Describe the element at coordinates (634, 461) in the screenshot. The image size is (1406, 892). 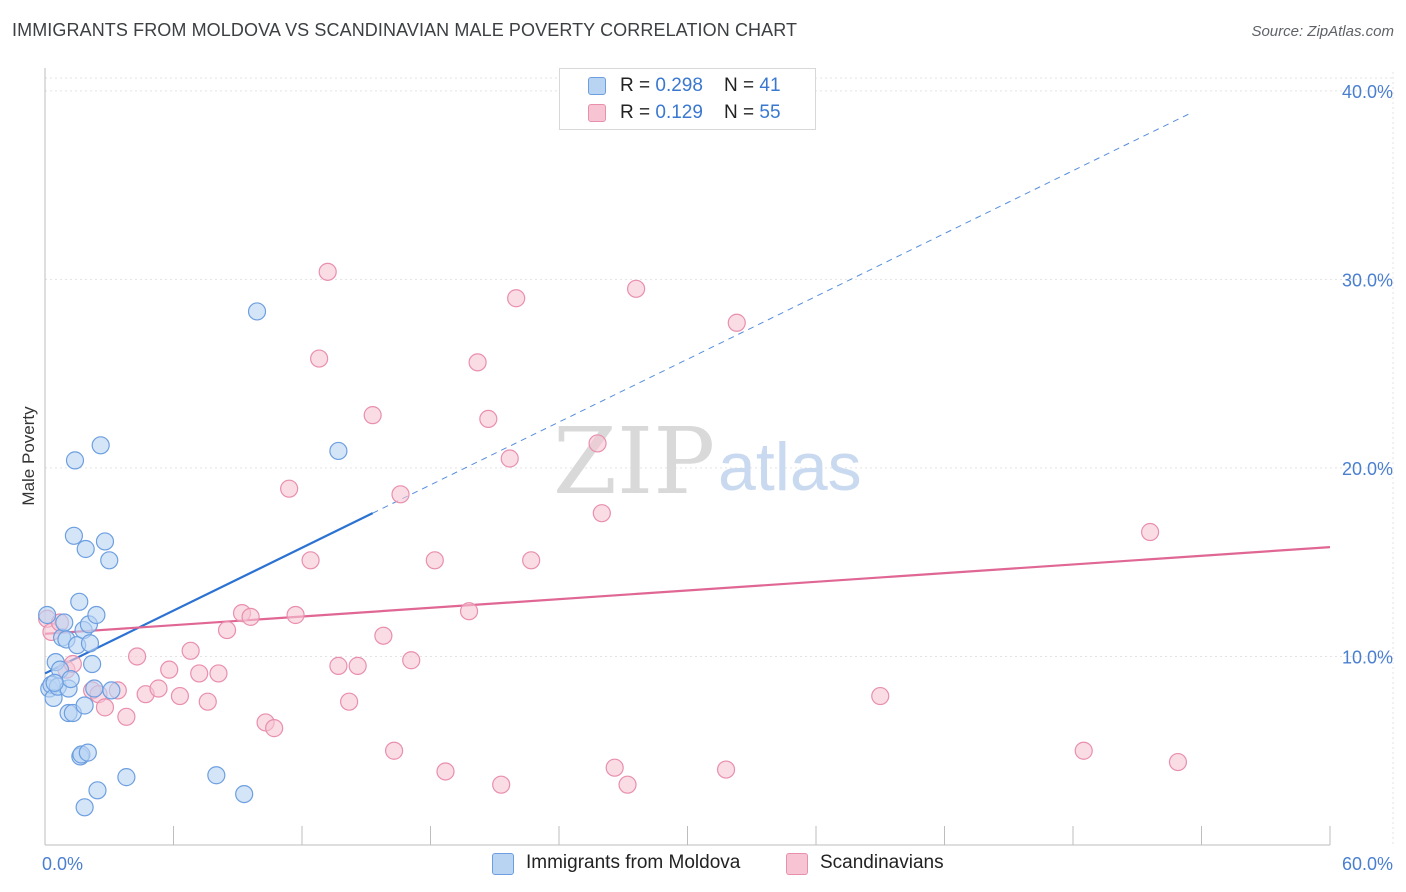
I see `watermark-zip: ZIP` at that location.